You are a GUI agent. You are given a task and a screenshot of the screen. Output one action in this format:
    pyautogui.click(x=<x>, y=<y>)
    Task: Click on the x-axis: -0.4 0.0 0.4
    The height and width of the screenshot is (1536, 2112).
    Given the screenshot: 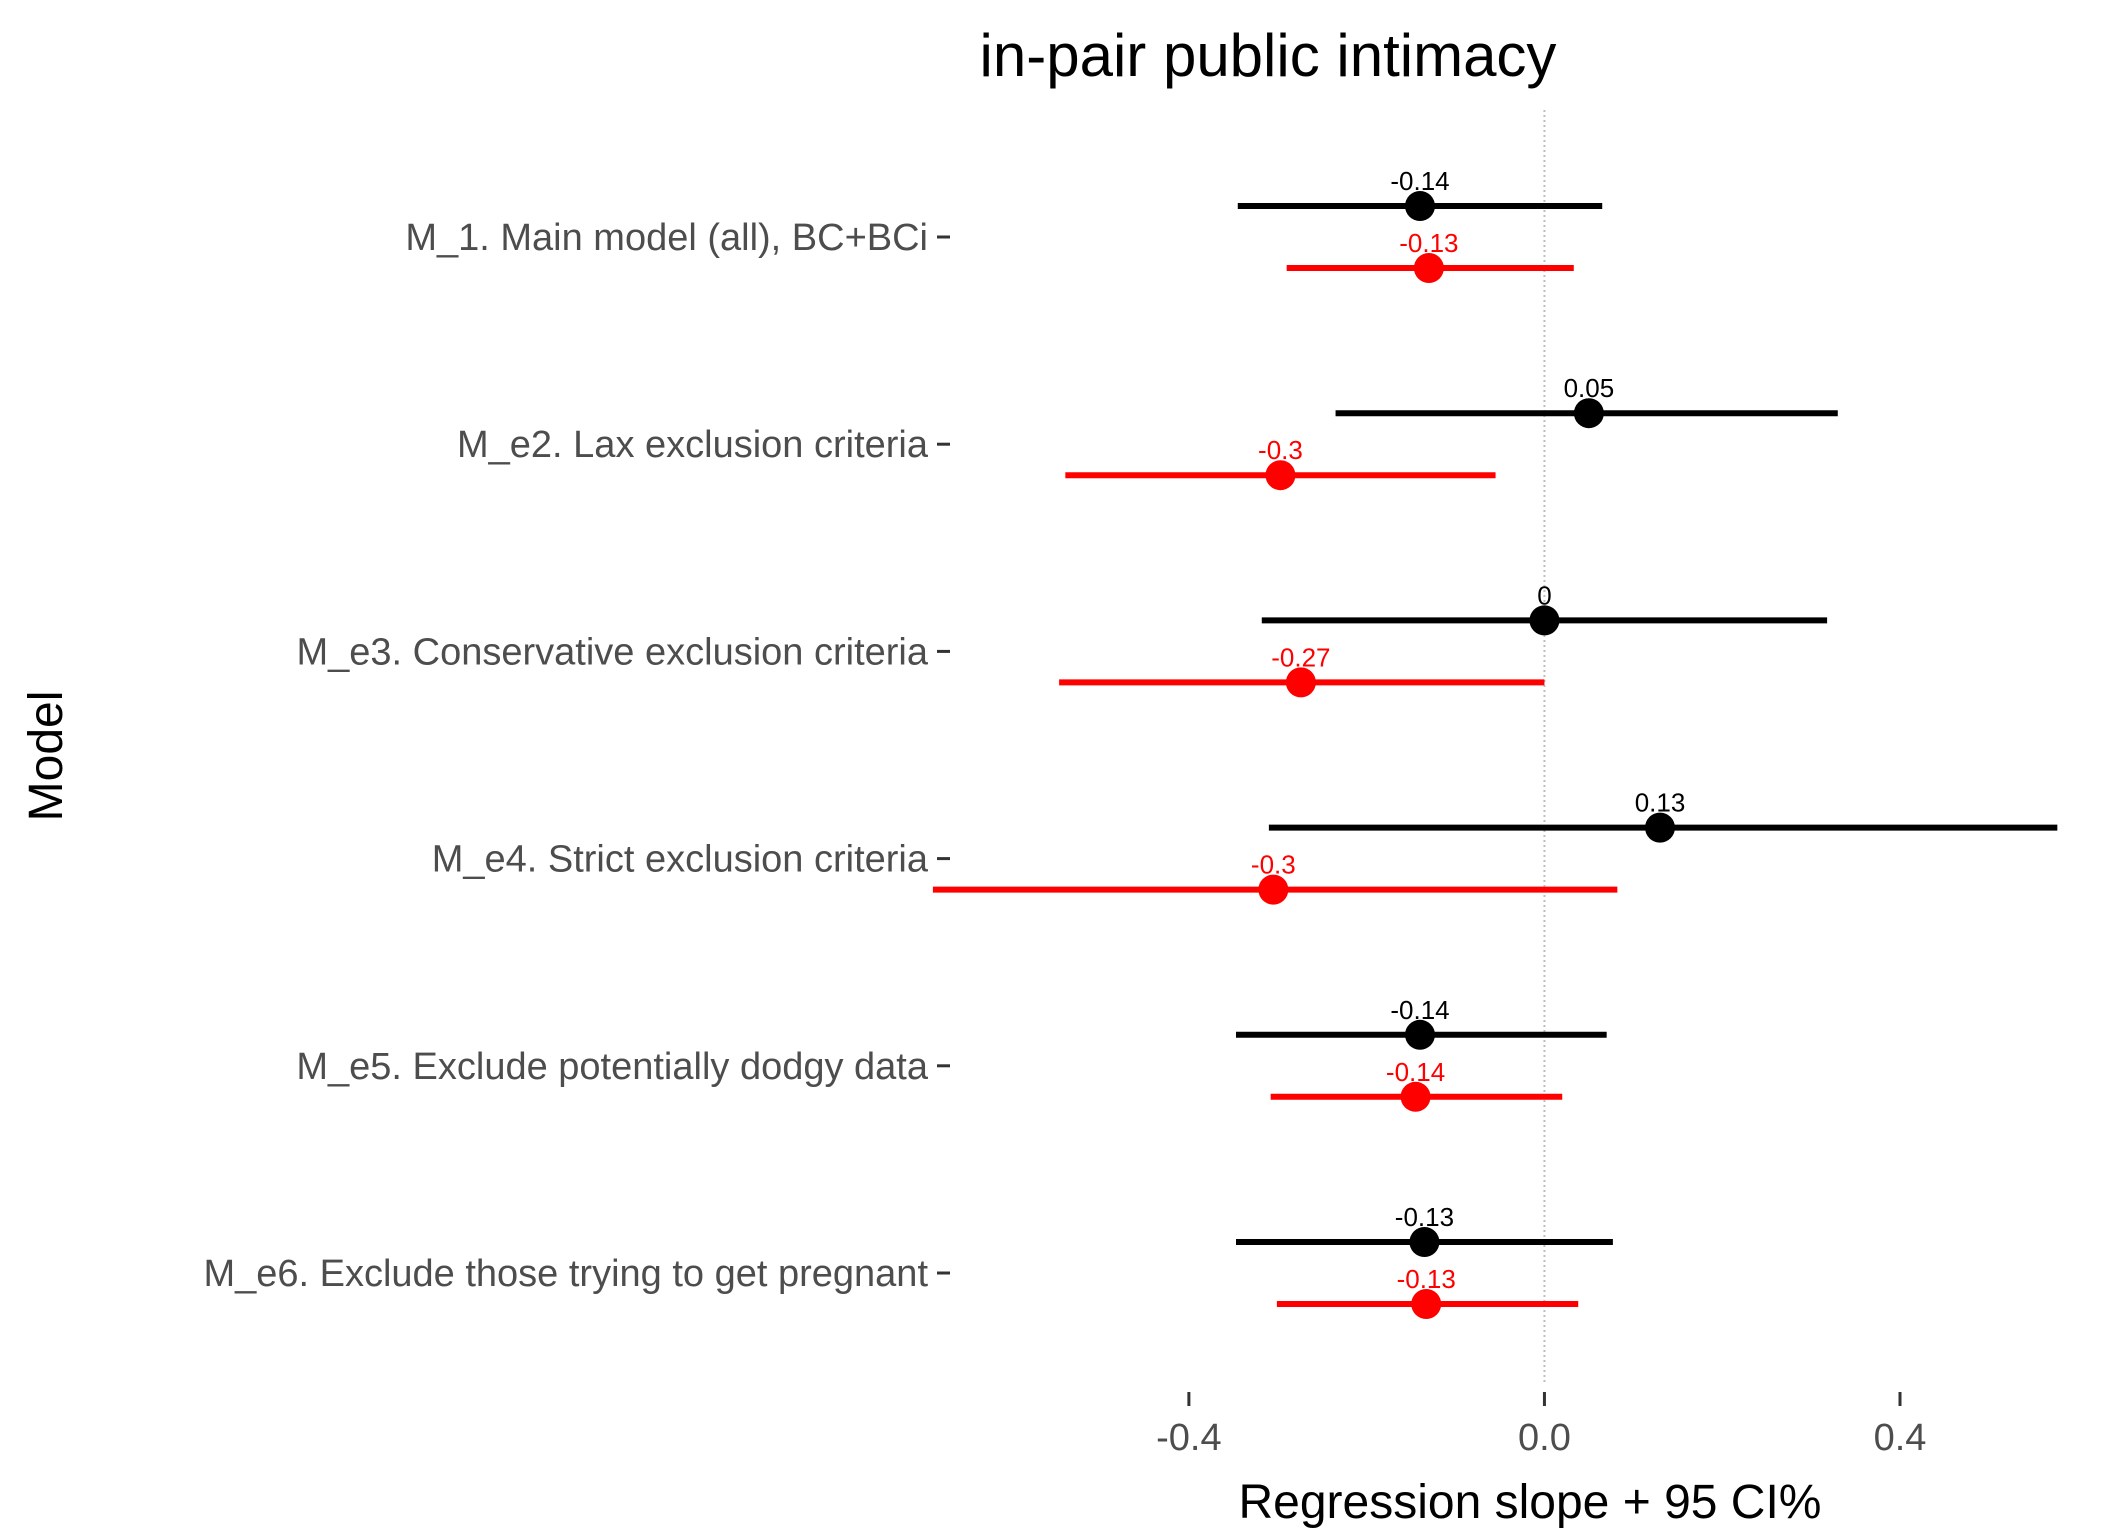 What is the action you would take?
    pyautogui.click(x=1541, y=1425)
    